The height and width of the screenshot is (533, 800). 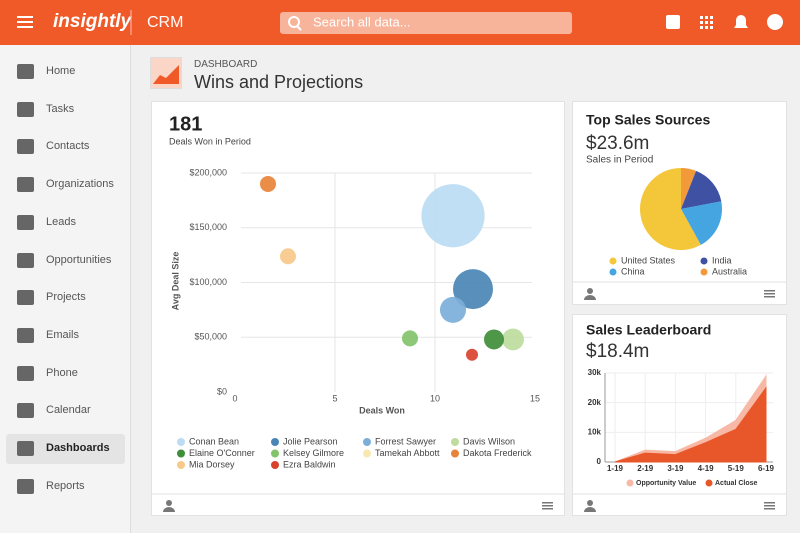 What do you see at coordinates (407, 453) in the screenshot?
I see `legend-label: Tamekah Abbott` at bounding box center [407, 453].